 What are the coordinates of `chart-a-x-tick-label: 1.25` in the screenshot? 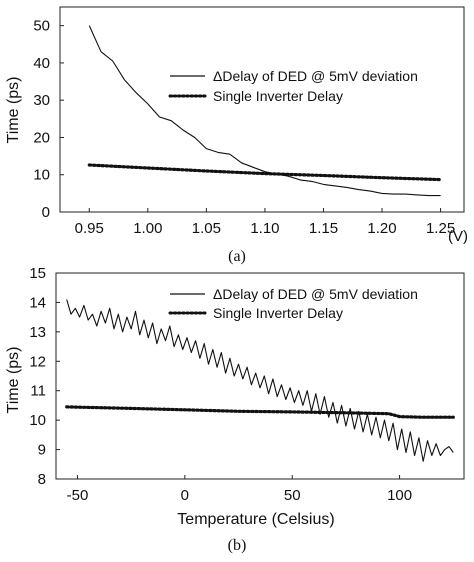 It's located at (440, 228).